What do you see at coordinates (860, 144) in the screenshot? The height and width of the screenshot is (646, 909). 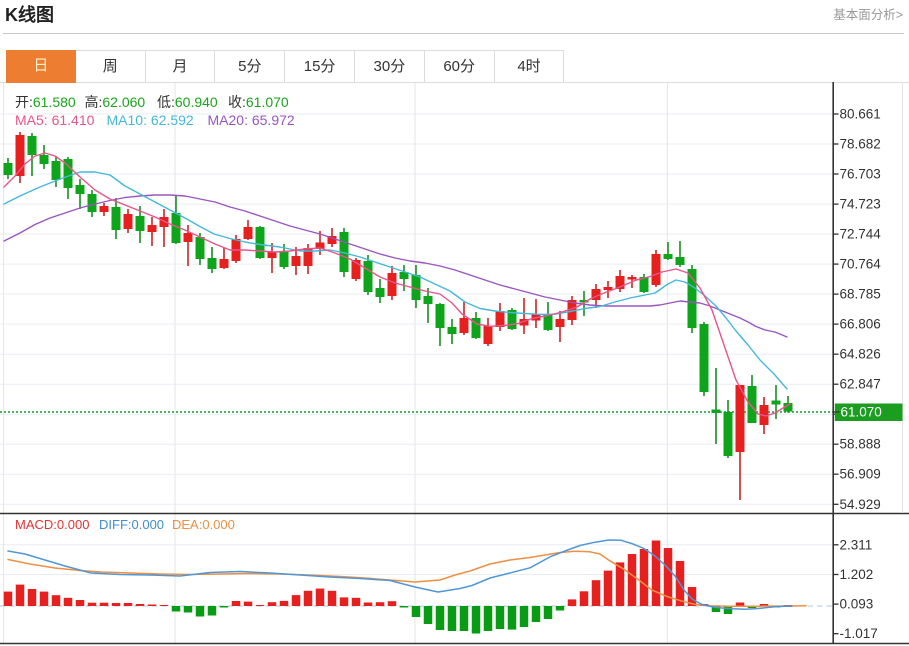 I see `svg-text: 78.682` at bounding box center [860, 144].